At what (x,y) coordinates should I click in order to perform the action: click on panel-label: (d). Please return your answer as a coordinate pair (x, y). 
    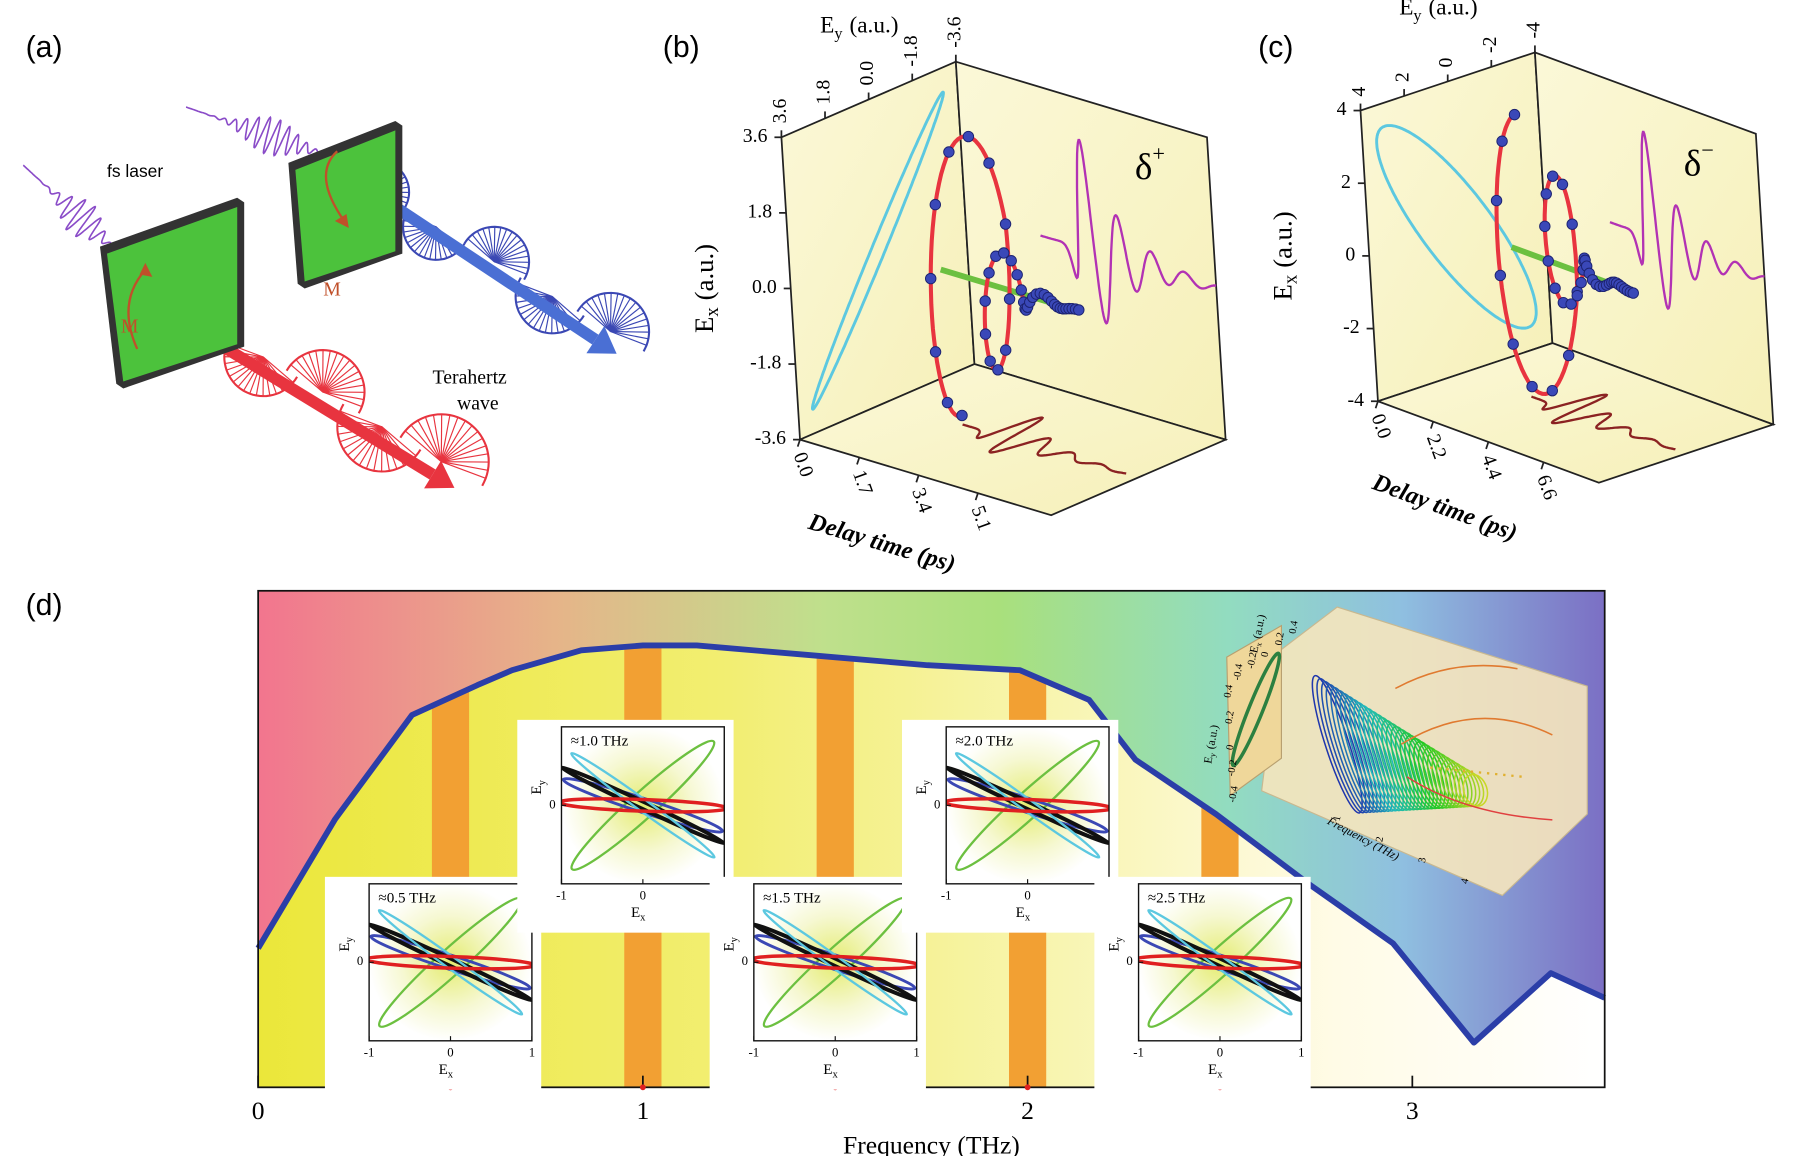
    Looking at the image, I should click on (44, 605).